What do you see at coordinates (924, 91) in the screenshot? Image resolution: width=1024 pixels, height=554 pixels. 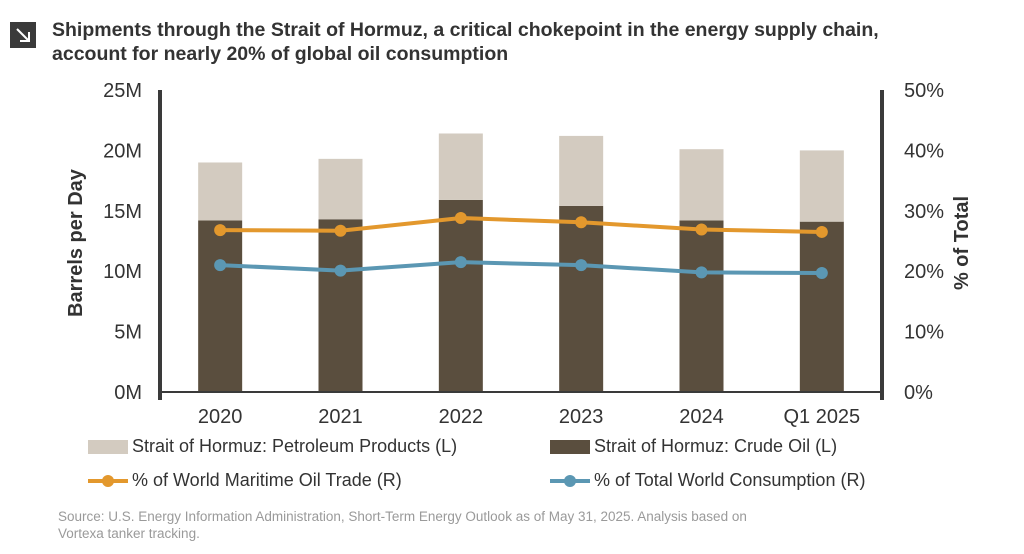 I see `right-tick-label: 50%` at bounding box center [924, 91].